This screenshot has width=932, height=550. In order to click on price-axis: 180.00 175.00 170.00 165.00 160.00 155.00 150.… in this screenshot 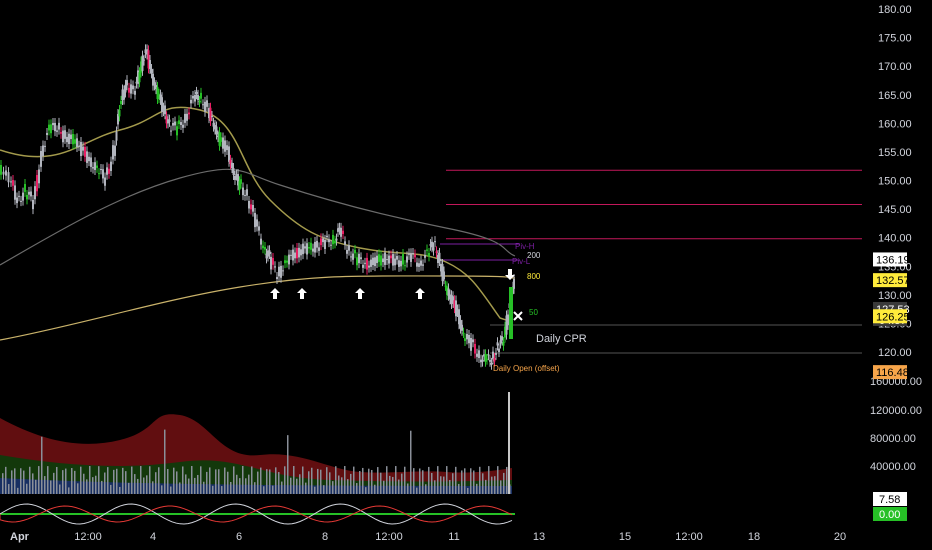, I will do `click(895, 181)`.